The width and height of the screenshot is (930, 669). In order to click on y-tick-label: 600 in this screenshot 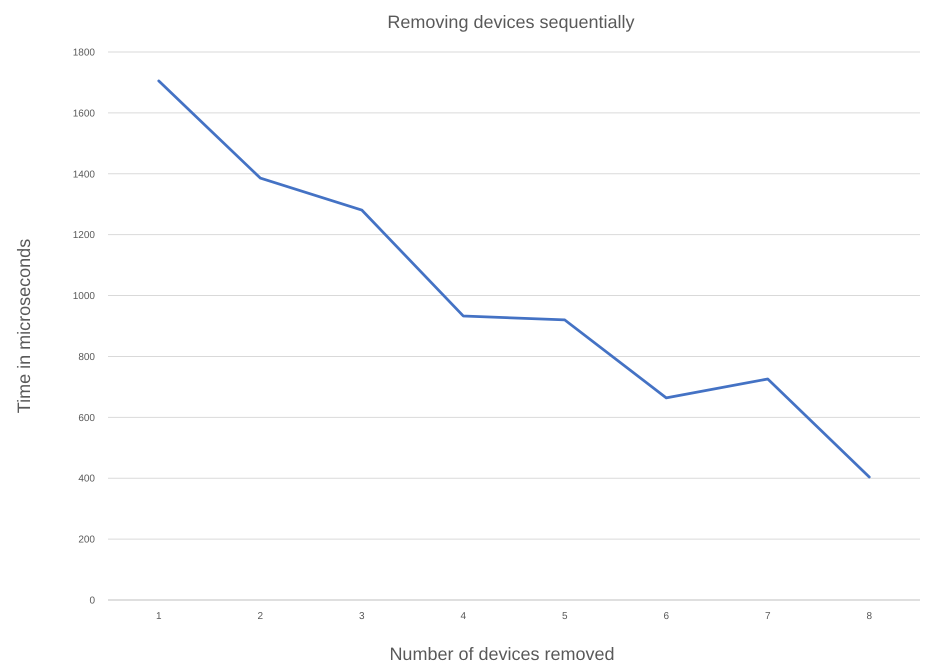, I will do `click(87, 418)`.